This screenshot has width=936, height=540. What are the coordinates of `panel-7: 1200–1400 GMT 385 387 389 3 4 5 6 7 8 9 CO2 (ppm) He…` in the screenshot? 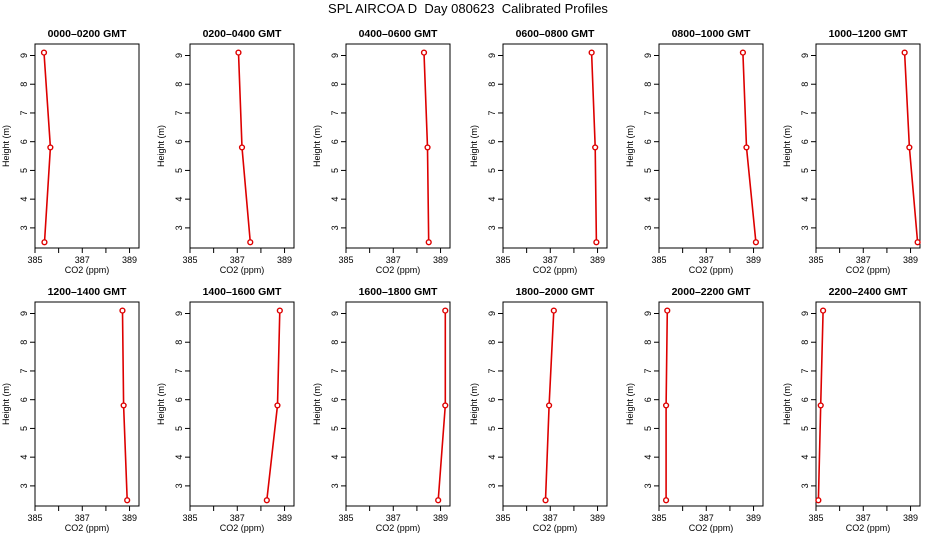 It's located at (70, 409).